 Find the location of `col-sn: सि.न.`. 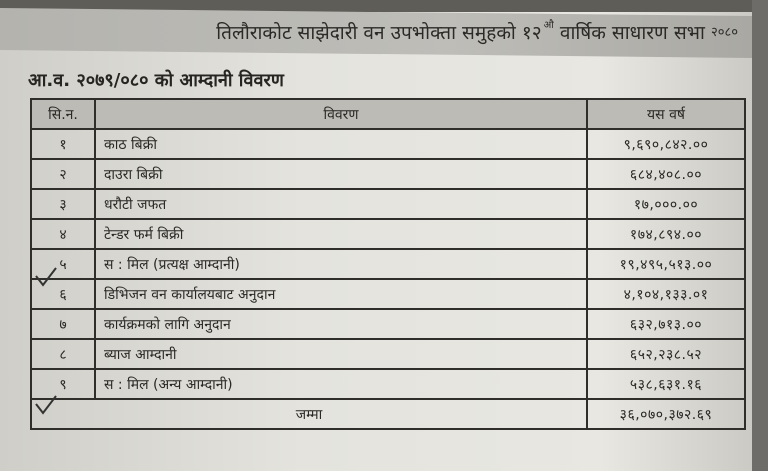

col-sn: सि.न. is located at coordinates (63, 114).